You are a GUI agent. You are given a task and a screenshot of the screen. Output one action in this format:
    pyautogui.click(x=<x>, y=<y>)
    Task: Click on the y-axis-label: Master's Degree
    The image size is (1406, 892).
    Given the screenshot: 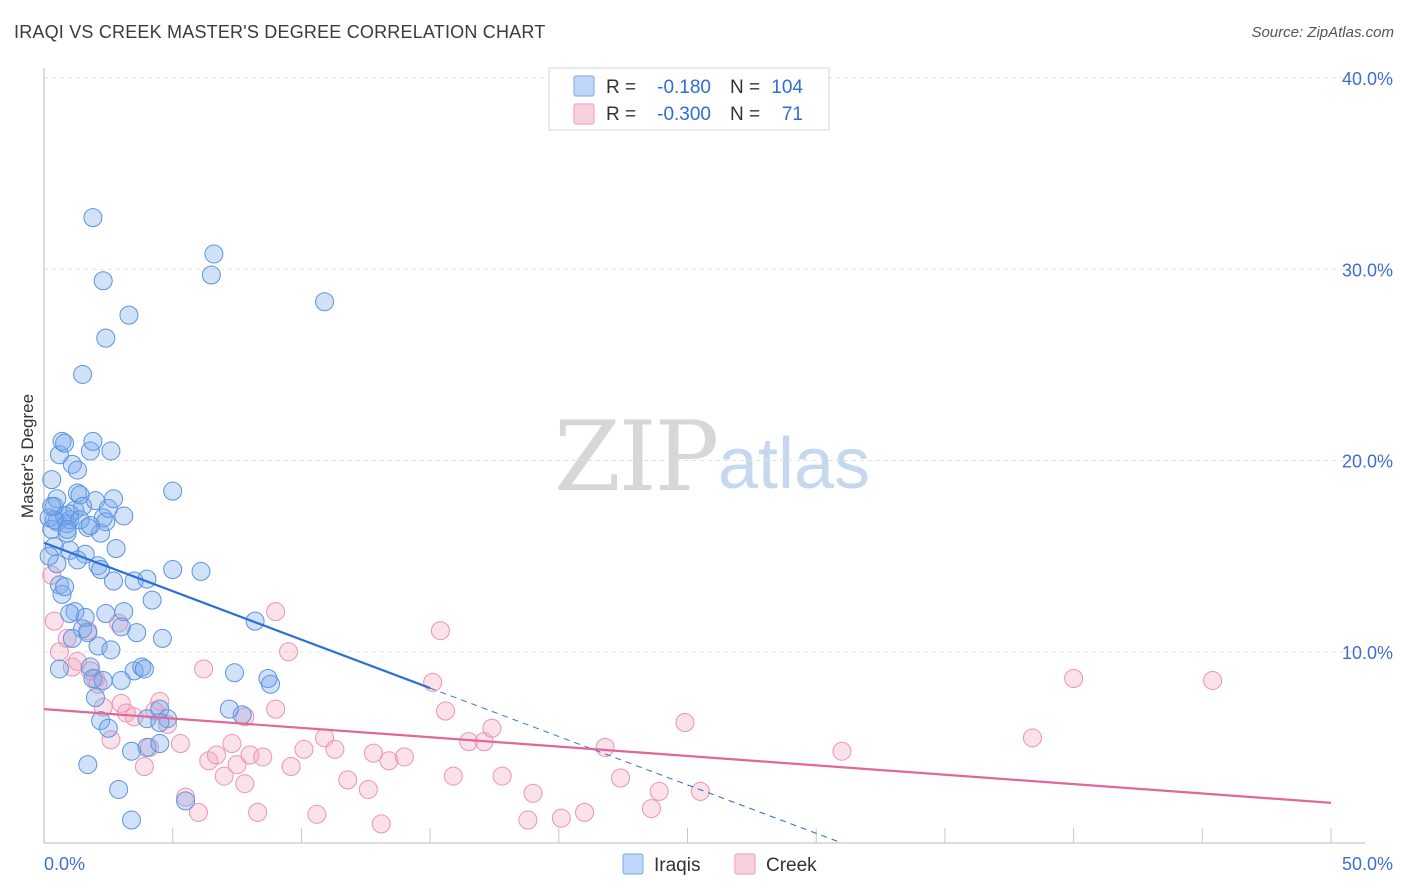 What is the action you would take?
    pyautogui.click(x=27, y=456)
    